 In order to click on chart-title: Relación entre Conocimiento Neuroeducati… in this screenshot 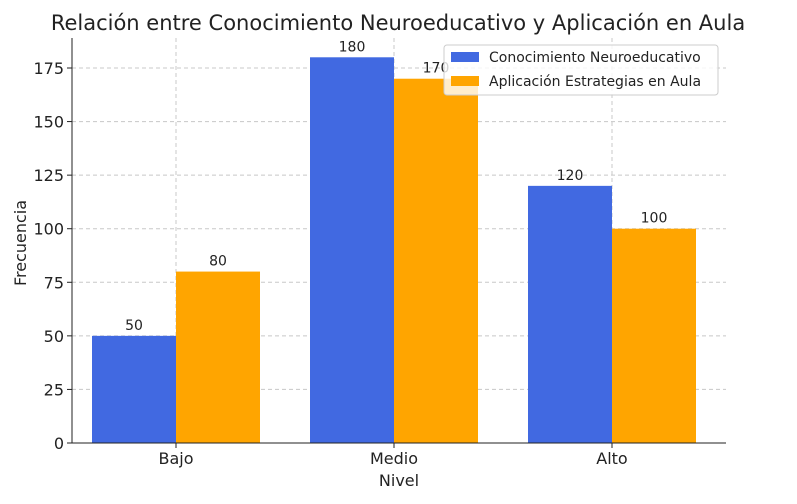, I will do `click(398, 23)`.